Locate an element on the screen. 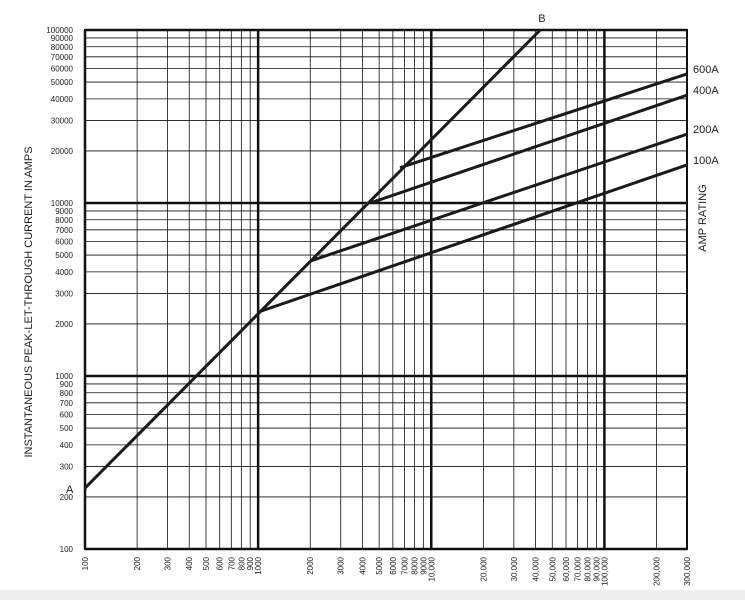 Image resolution: width=745 pixels, height=600 pixels. x-tick-label: 50,000 is located at coordinates (552, 568).